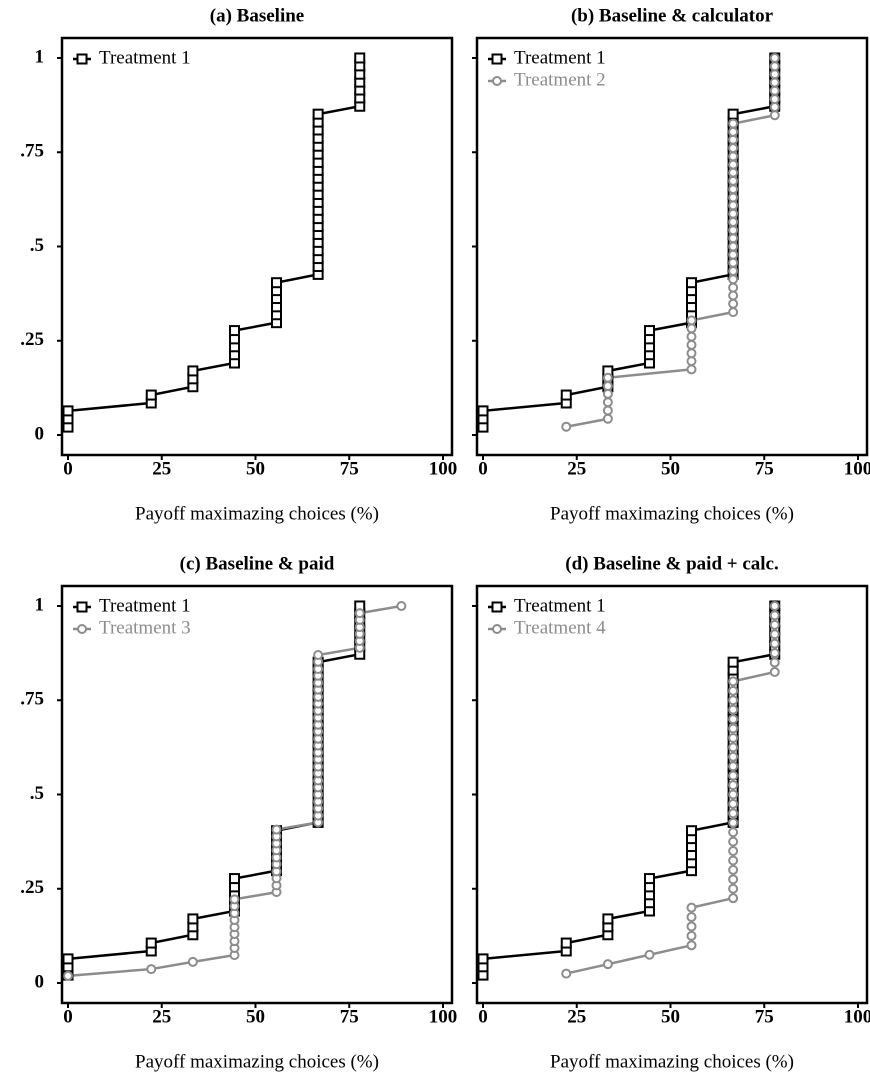 This screenshot has height=1075, width=870. I want to click on x-axis-label: Payoff maximazing choices (%), so click(257, 1061).